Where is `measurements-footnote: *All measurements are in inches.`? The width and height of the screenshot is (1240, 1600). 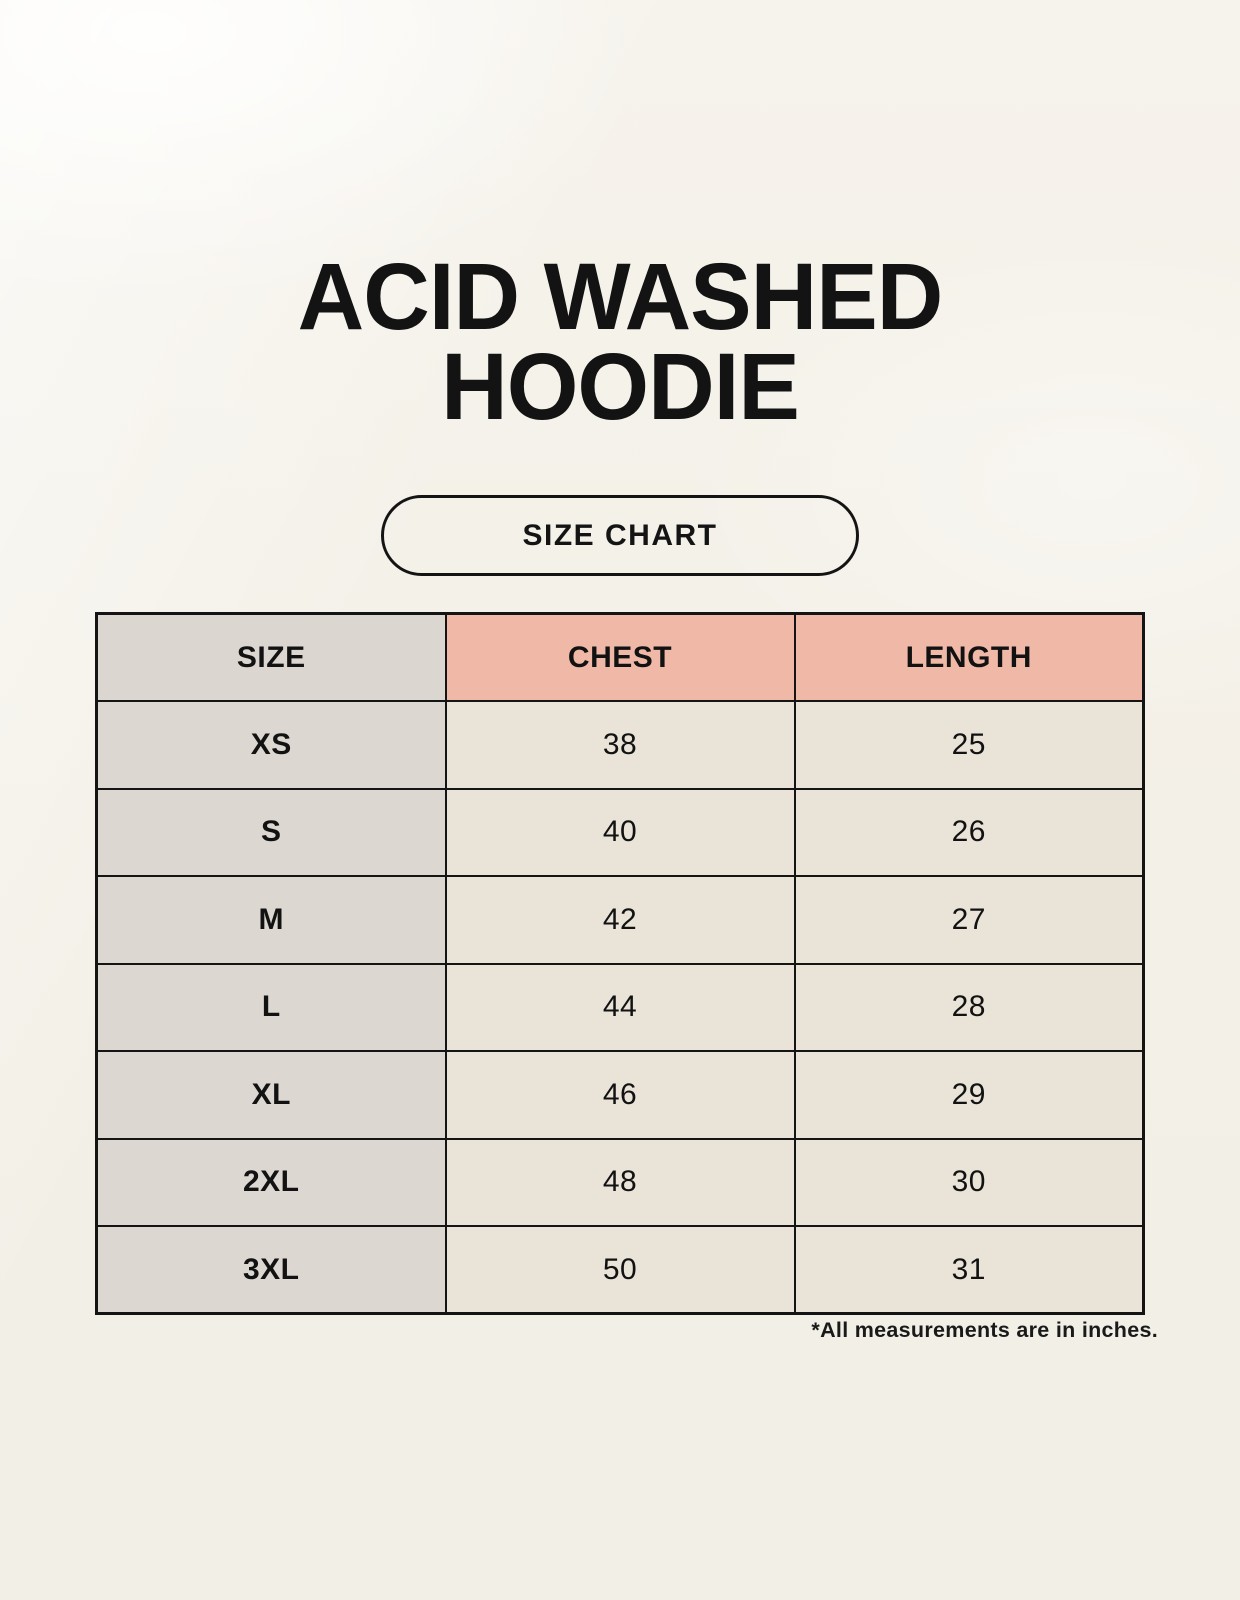
measurements-footnote: *All measurements are in inches. is located at coordinates (984, 1330).